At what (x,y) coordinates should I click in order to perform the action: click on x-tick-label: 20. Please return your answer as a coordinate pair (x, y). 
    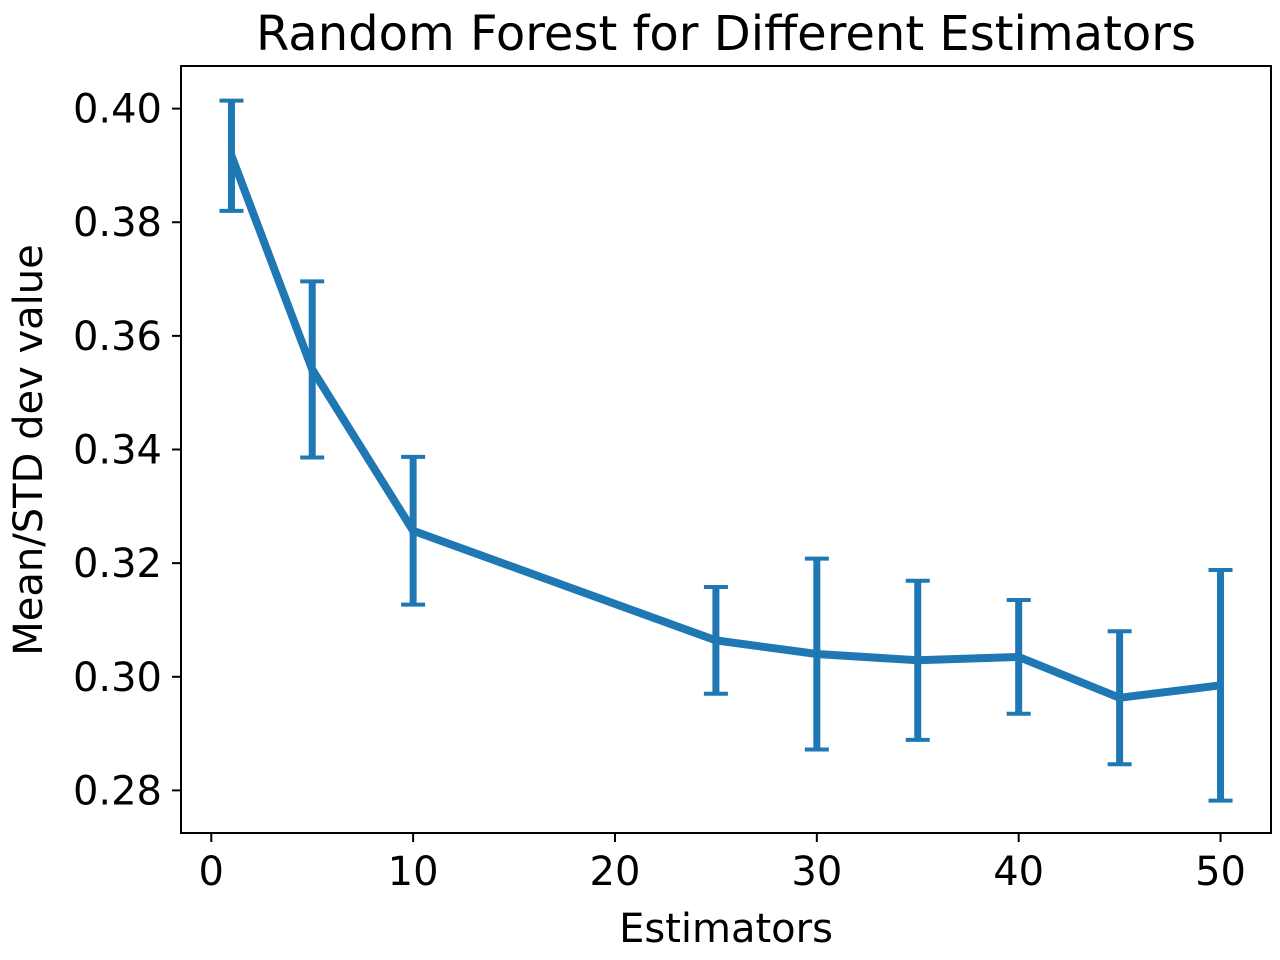
    Looking at the image, I should click on (615, 872).